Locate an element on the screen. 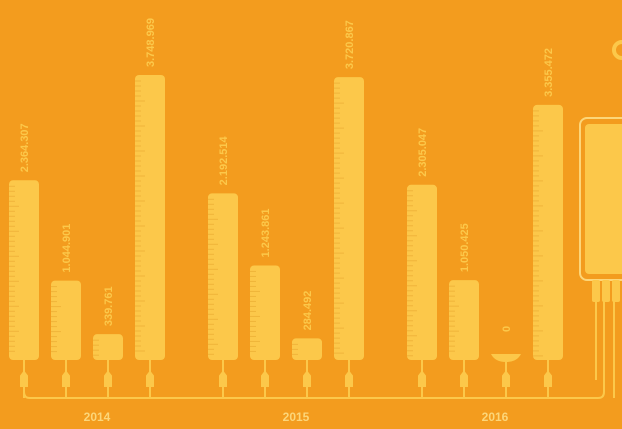  device-body is located at coordinates (603, 199).